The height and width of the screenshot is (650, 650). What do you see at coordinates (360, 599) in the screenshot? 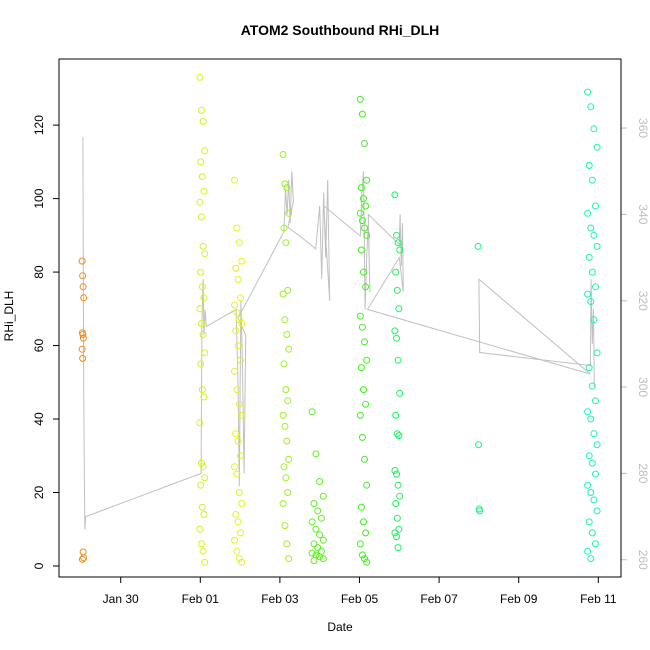
I see `x-tick-label: Feb 05` at bounding box center [360, 599].